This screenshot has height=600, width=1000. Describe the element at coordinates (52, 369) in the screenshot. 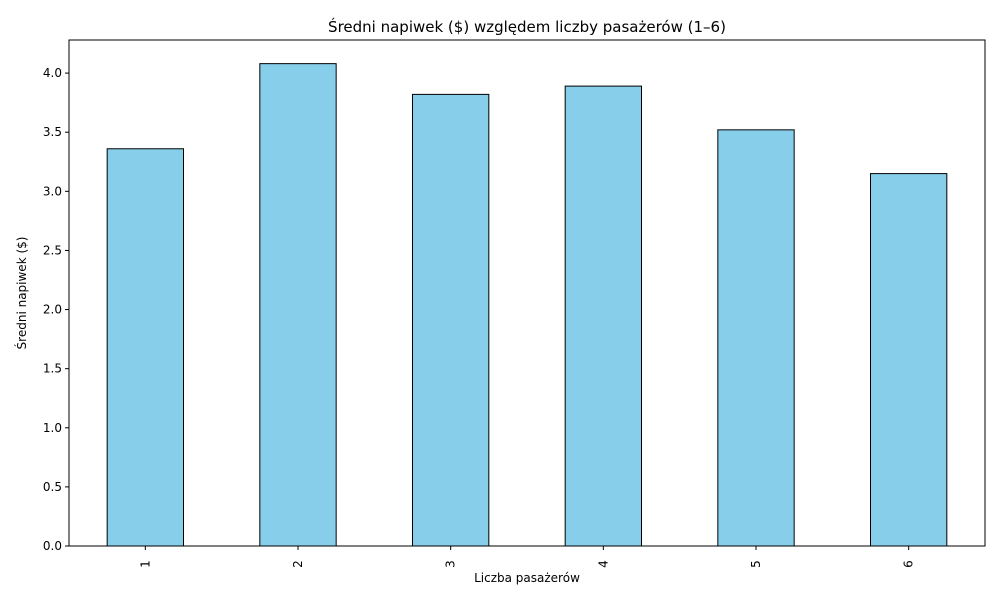

I see `y-tick-label-3: 1.5` at that location.